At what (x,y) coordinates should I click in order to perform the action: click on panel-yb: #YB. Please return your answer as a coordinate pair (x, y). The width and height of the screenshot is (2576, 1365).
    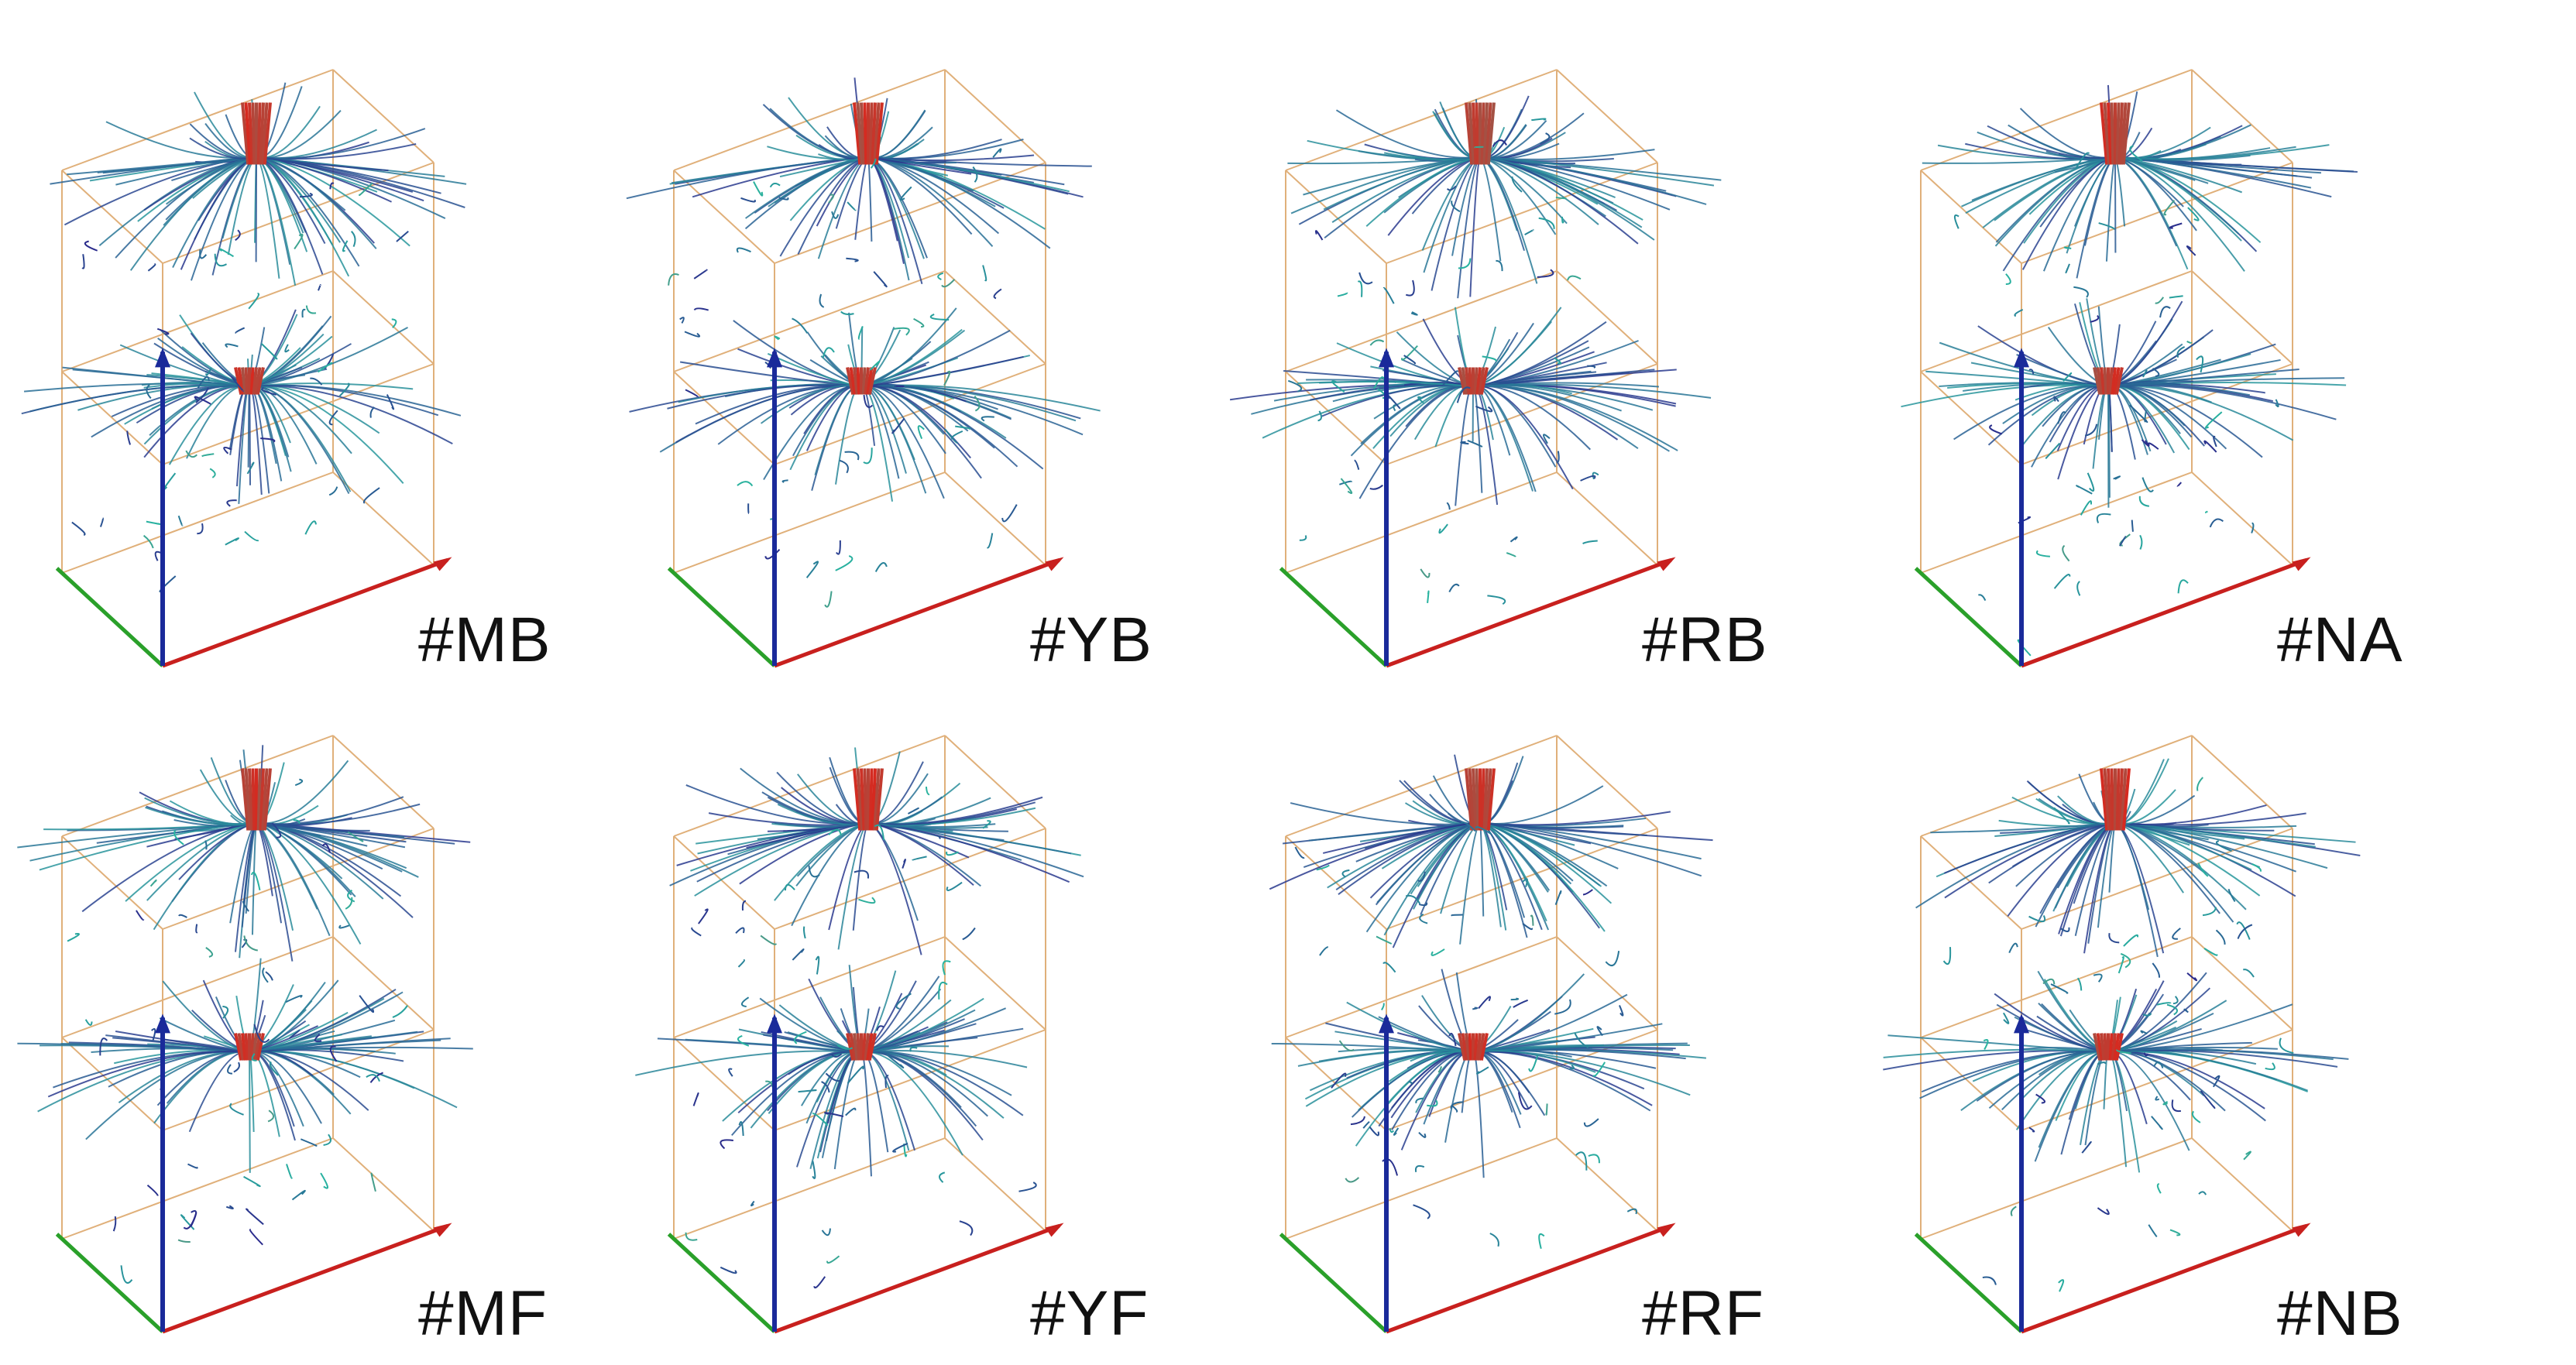
    Looking at the image, I should click on (944, 348).